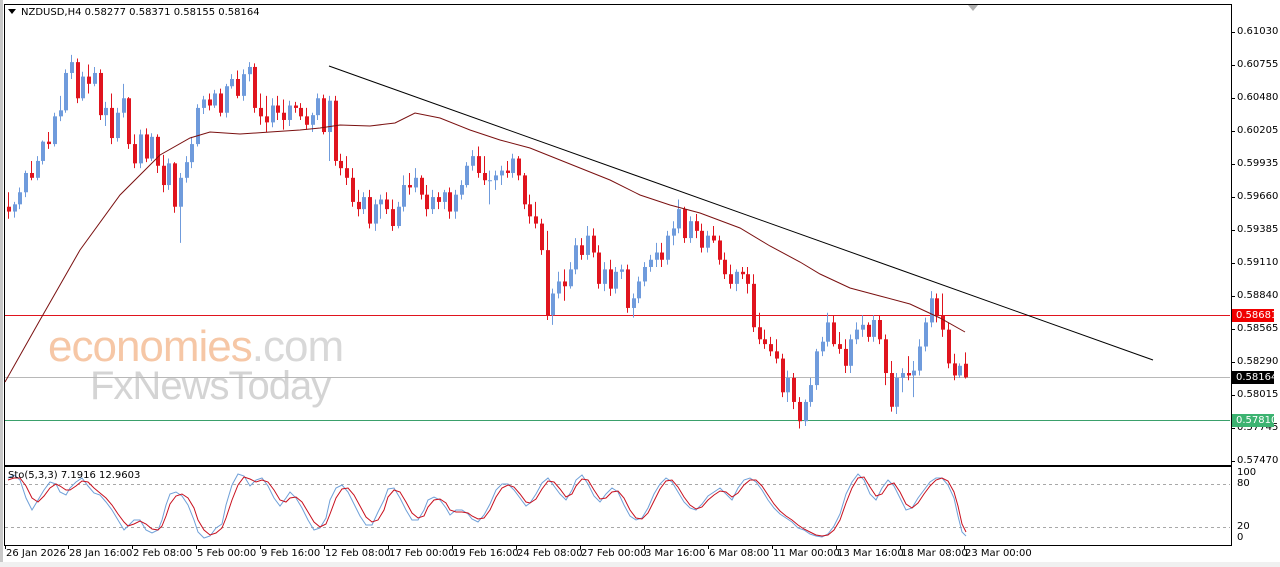 The image size is (1280, 567). Describe the element at coordinates (1258, 460) in the screenshot. I see `price-axis-label: 0.57470` at that location.